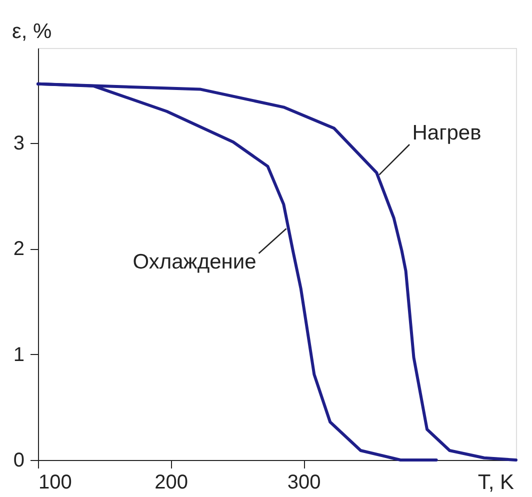 This screenshot has width=532, height=497. I want to click on y-tick-label: 3, so click(18, 143).